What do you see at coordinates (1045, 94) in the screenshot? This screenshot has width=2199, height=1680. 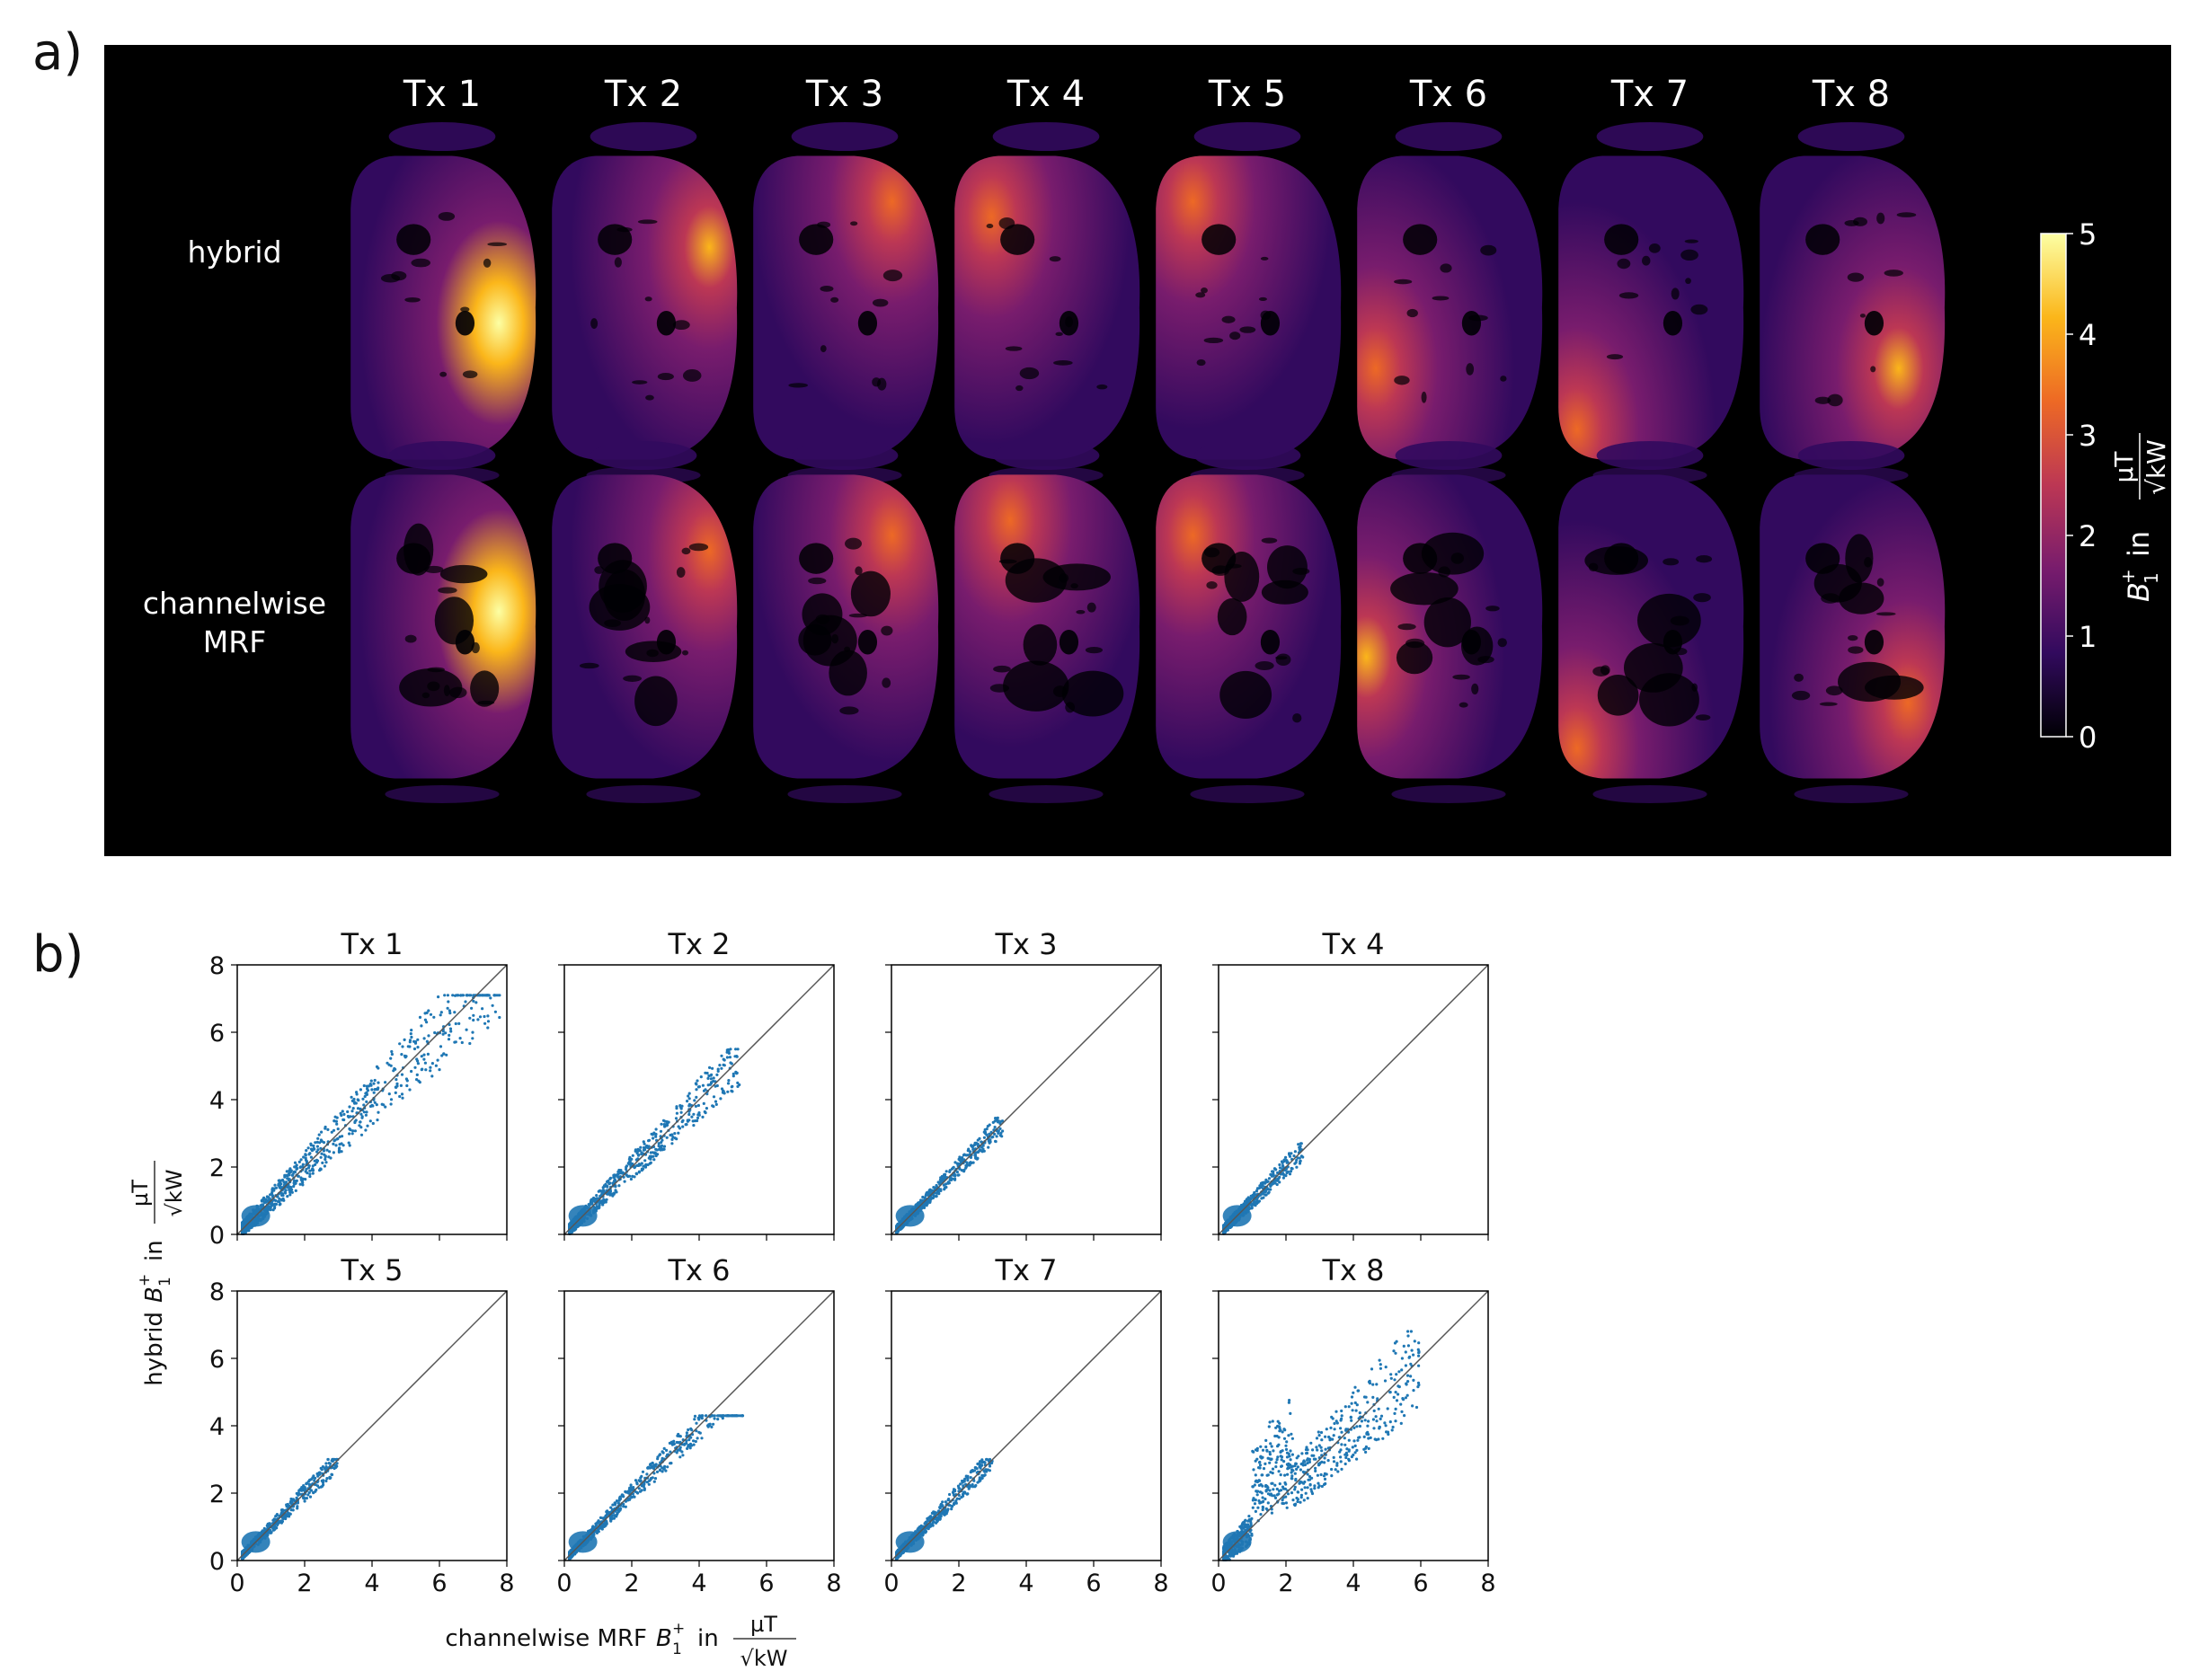 I see `column-title-tx-4: Tx 4` at bounding box center [1045, 94].